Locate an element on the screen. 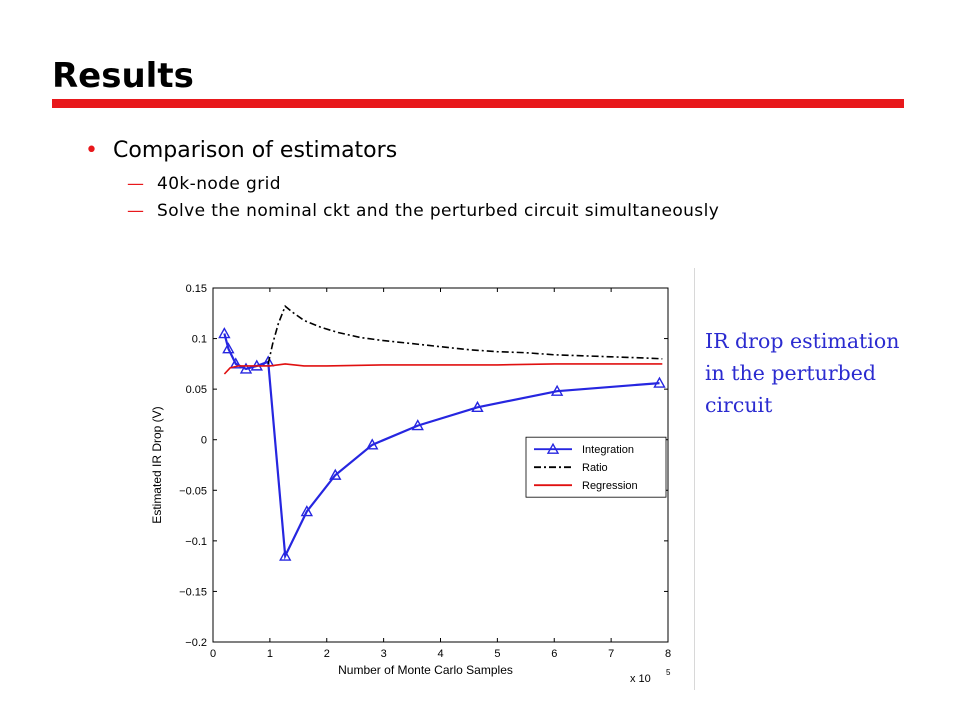 The width and height of the screenshot is (960, 720). series-line-integration is located at coordinates (441, 447).